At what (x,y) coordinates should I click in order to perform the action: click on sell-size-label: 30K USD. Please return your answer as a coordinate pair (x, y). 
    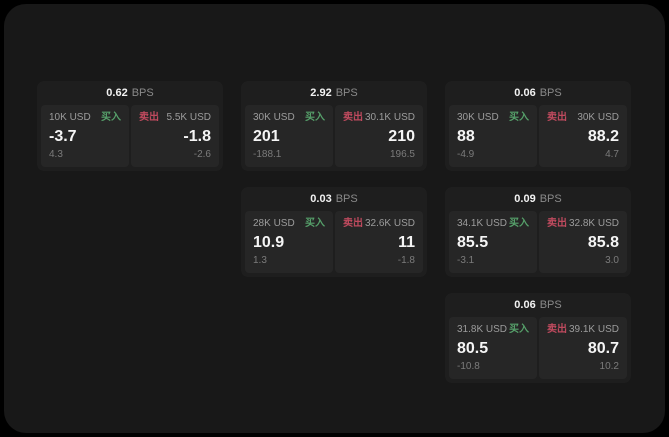
    Looking at the image, I should click on (598, 117).